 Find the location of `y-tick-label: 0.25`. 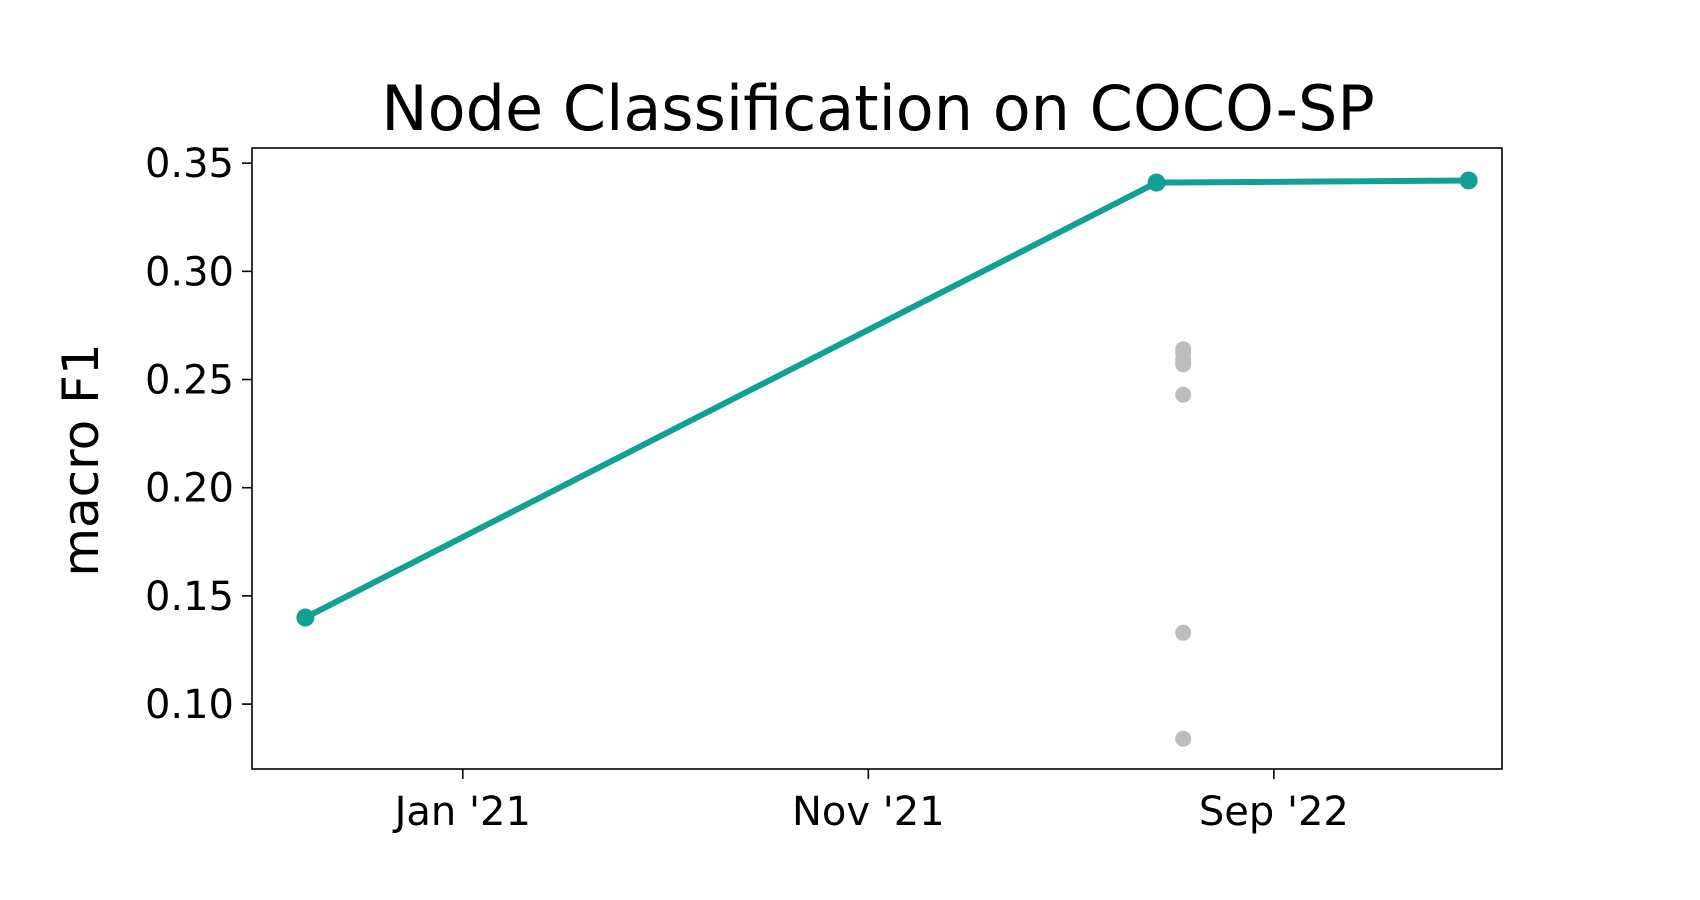

y-tick-label: 0.25 is located at coordinates (189, 381).